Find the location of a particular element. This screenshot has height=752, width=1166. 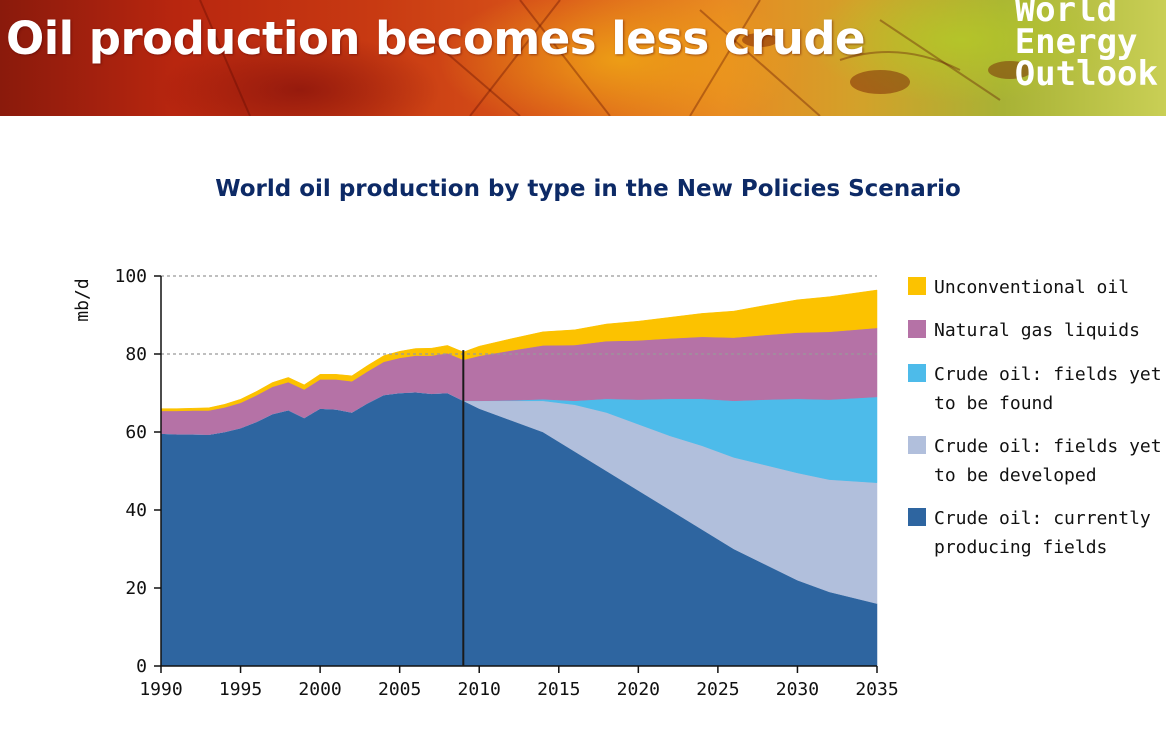

x-tick-label: 2005 is located at coordinates (399, 689).